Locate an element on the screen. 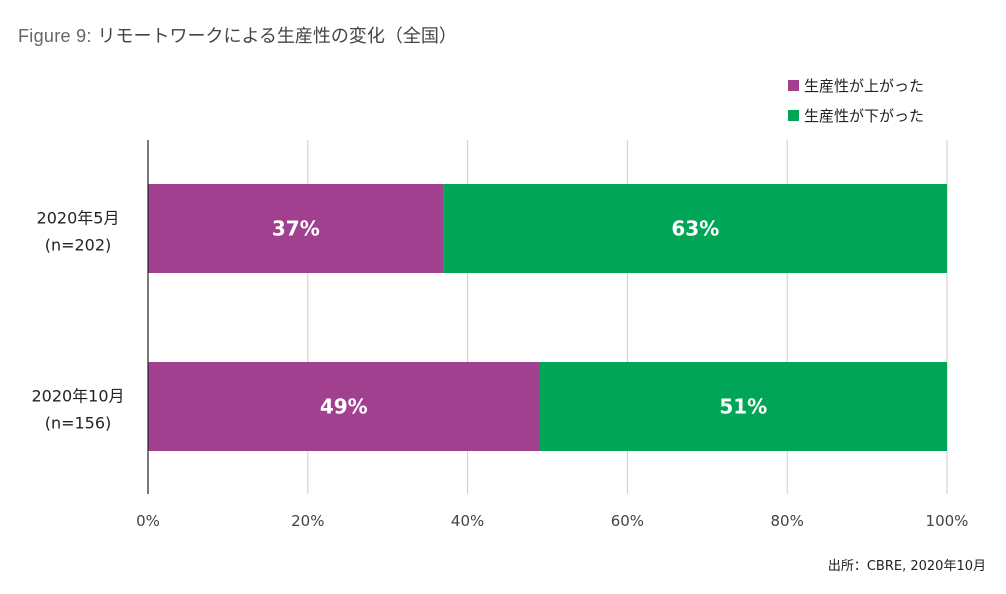 The image size is (1006, 594). data-label: 49% is located at coordinates (344, 407).